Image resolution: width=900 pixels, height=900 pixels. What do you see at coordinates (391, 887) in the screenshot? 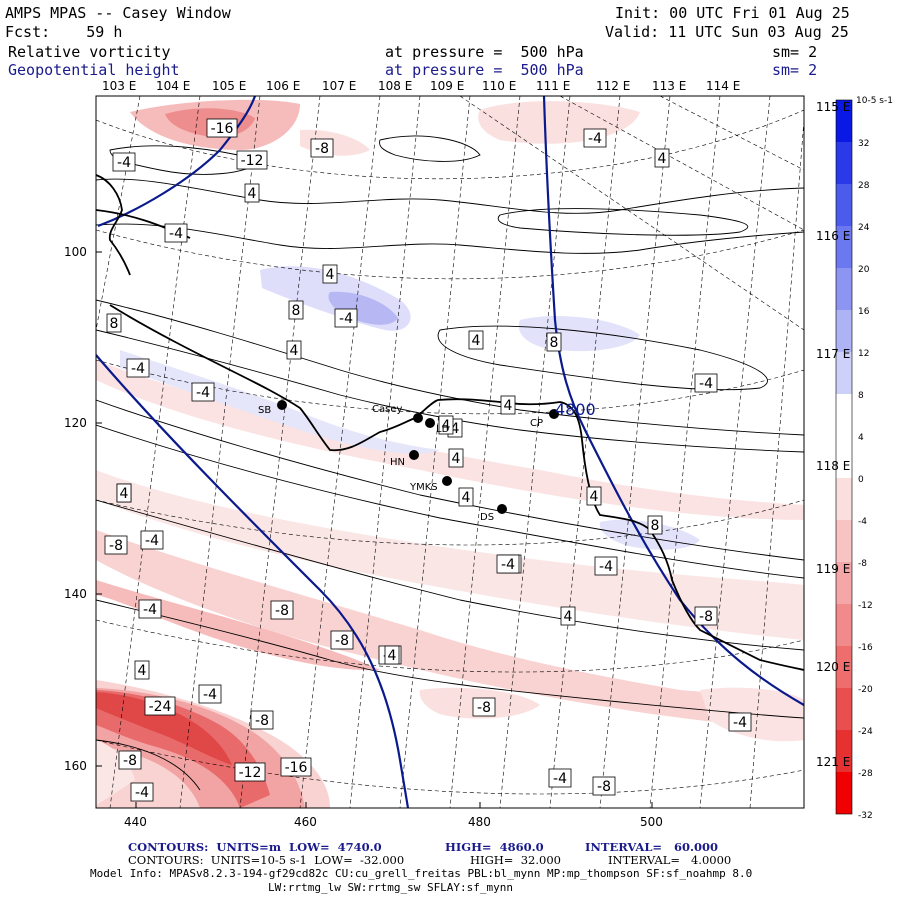
I see `model-info-physics: LW:rrtmg_lw SW:rrtmg_sw SFLAY:sf_mynn` at bounding box center [391, 887].